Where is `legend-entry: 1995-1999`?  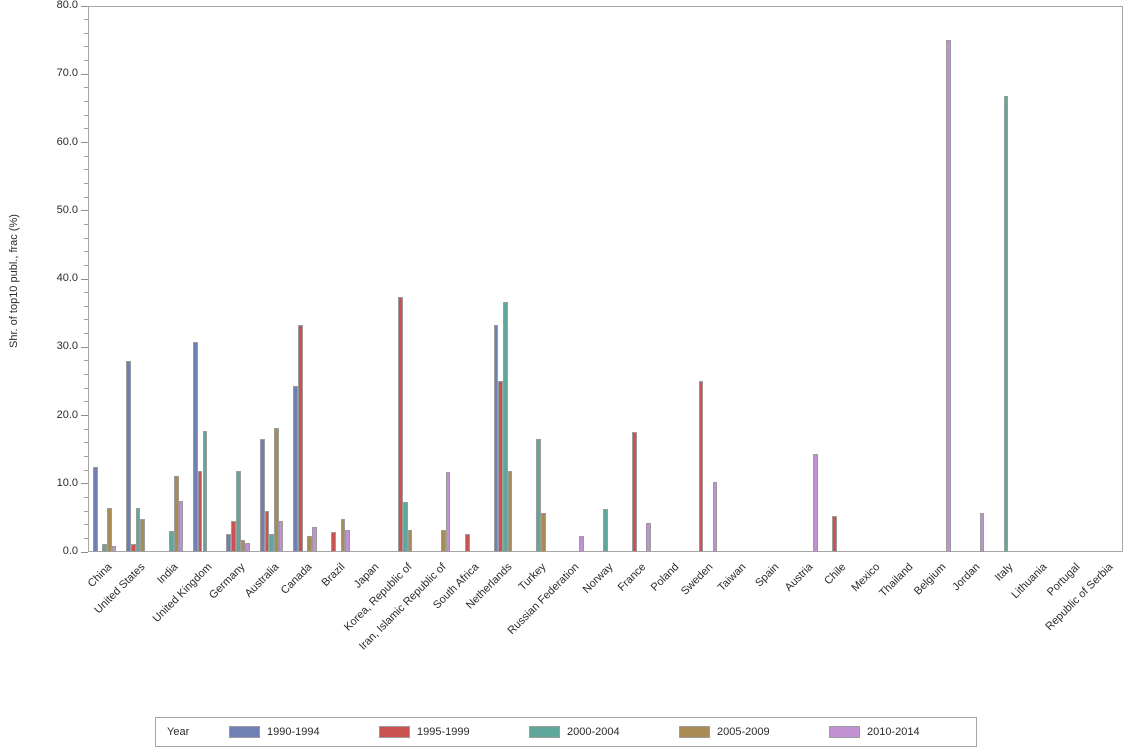 legend-entry: 1995-1999 is located at coordinates (454, 732).